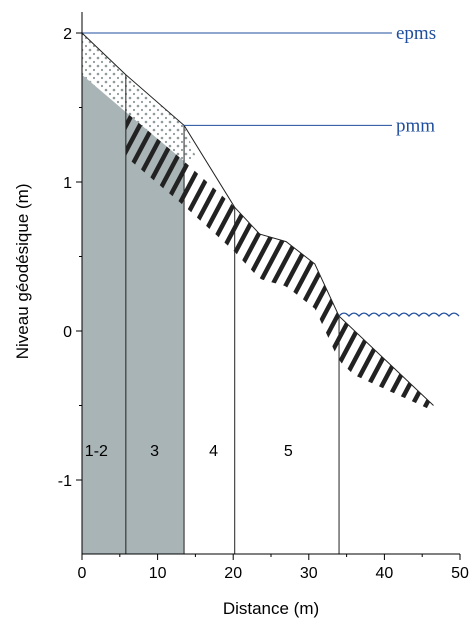 The height and width of the screenshot is (628, 474). Describe the element at coordinates (399, 315) in the screenshot. I see `water-surface-wave` at that location.